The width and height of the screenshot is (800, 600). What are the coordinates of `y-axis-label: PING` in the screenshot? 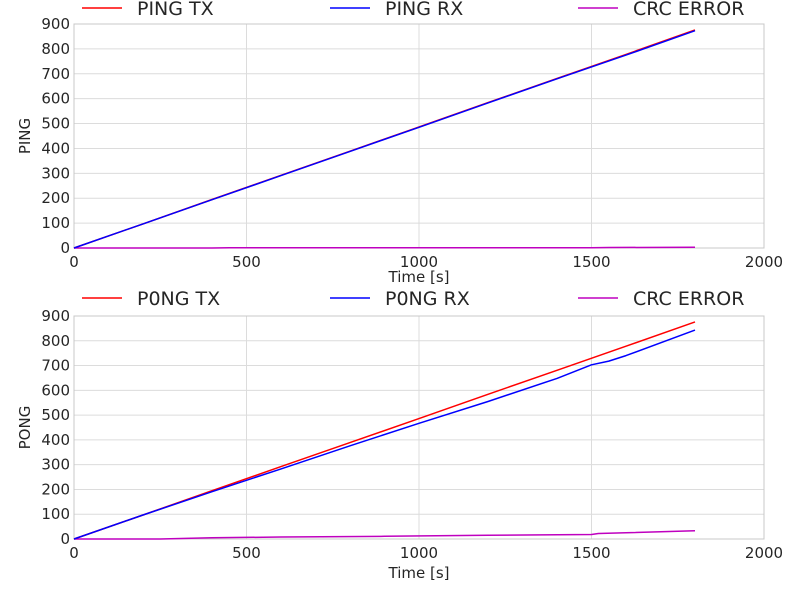 It's located at (25, 136).